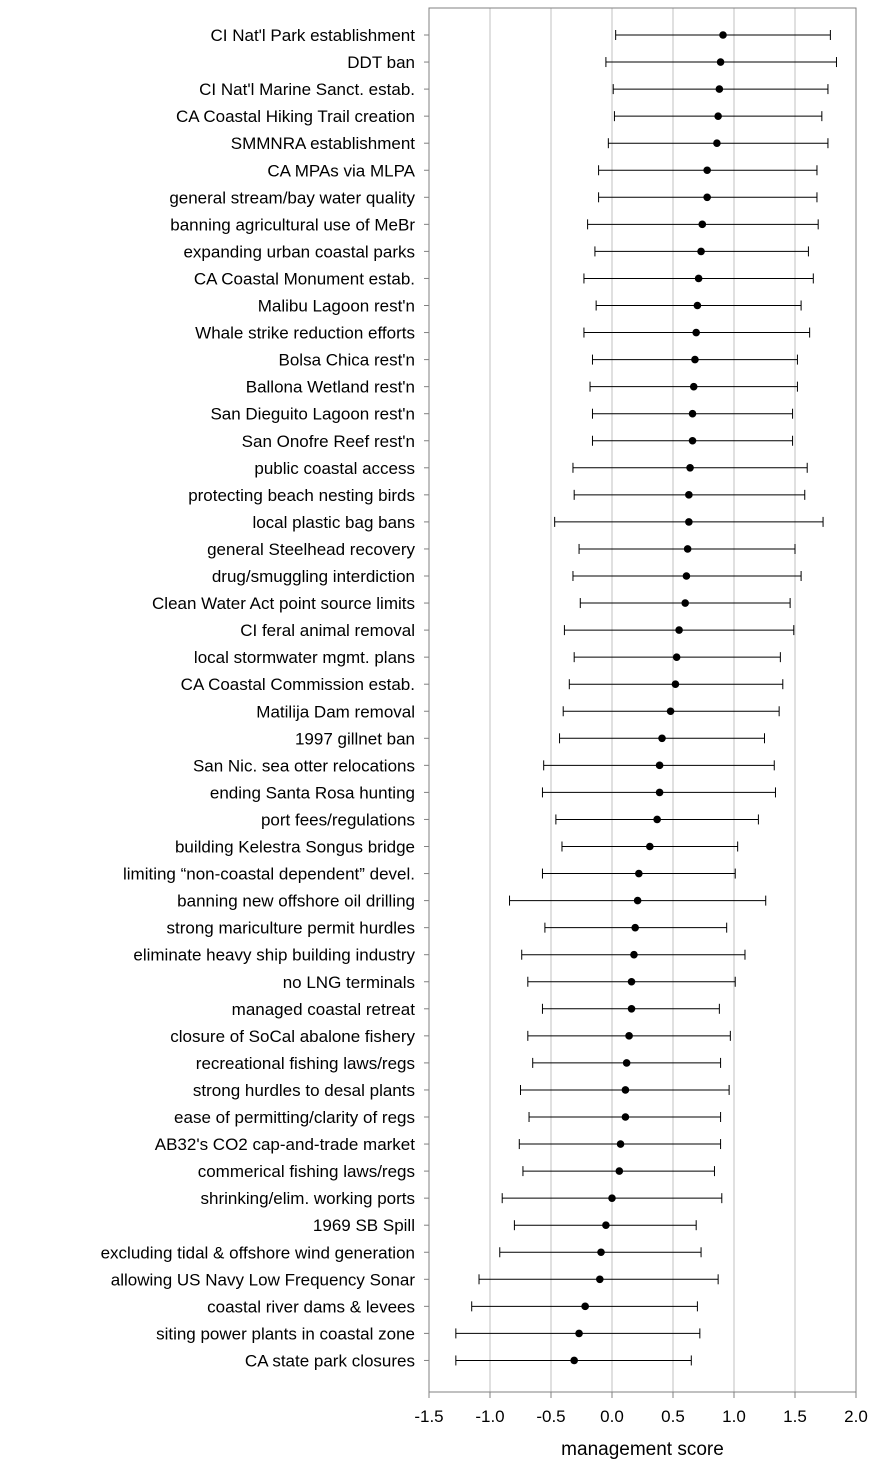 Image resolution: width=875 pixels, height=1467 pixels. I want to click on category-label: expanding urban coastal parks, so click(299, 251).